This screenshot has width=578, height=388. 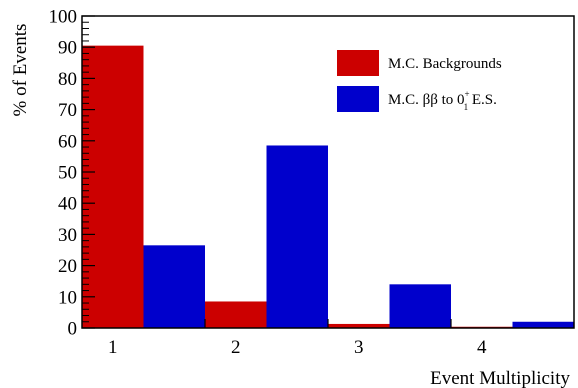 I want to click on y-tick-label: 50, so click(x=67, y=173).